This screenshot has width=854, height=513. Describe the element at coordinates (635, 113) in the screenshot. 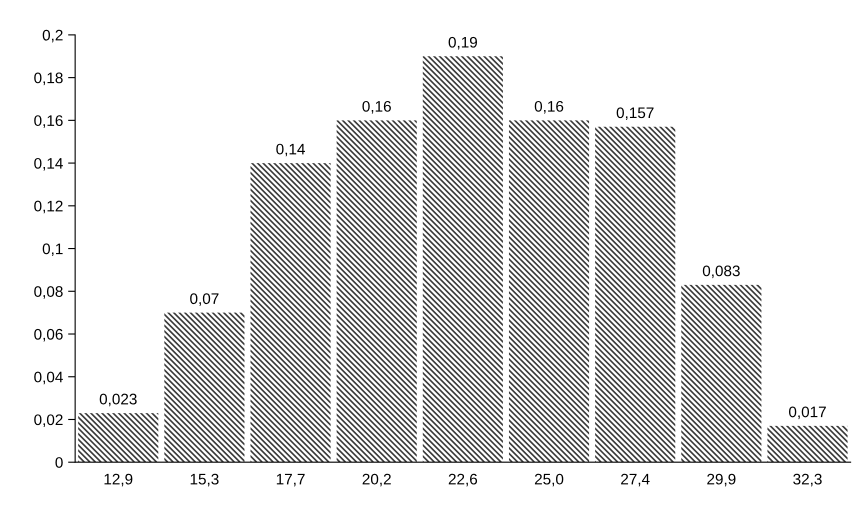

I see `data-label: 0,157` at that location.